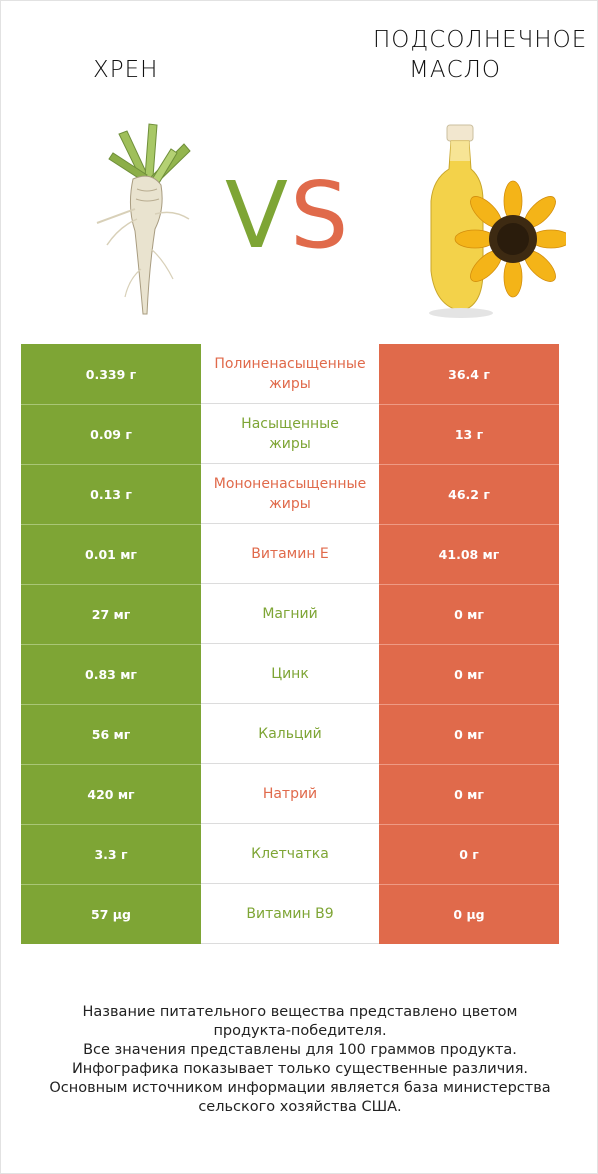  I want to click on left-value: 27 мг, so click(111, 614).